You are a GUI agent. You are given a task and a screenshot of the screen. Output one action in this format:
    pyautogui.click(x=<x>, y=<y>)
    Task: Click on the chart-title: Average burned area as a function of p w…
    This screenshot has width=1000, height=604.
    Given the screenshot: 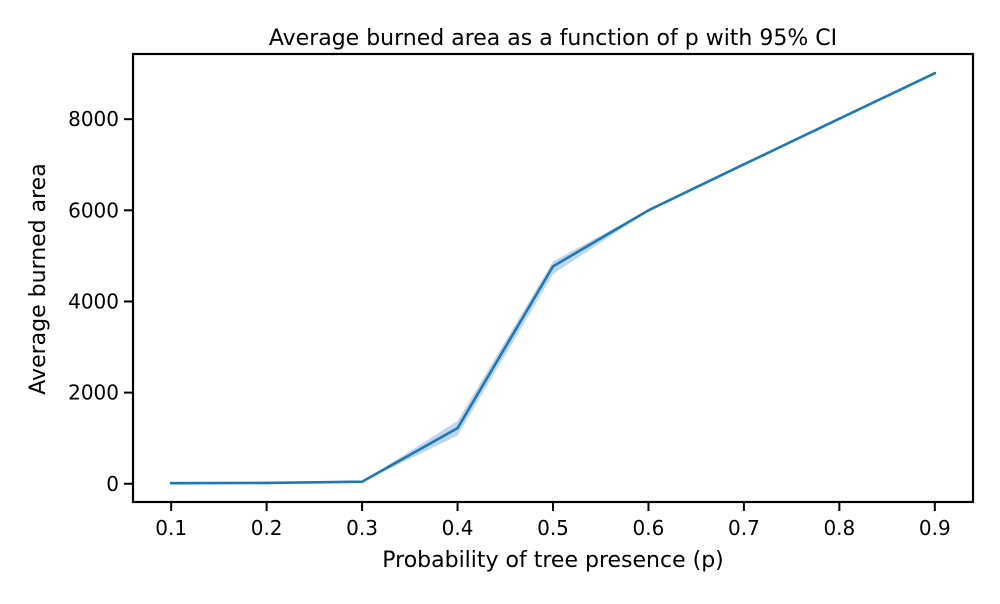 What is the action you would take?
    pyautogui.click(x=553, y=38)
    